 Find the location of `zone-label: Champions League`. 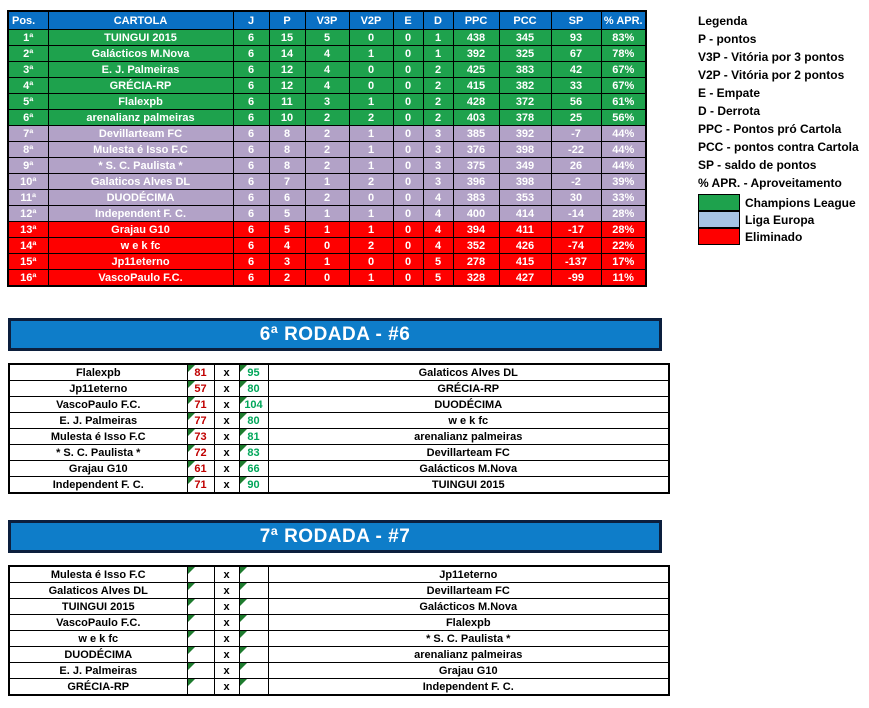

zone-label: Champions League is located at coordinates (800, 202).